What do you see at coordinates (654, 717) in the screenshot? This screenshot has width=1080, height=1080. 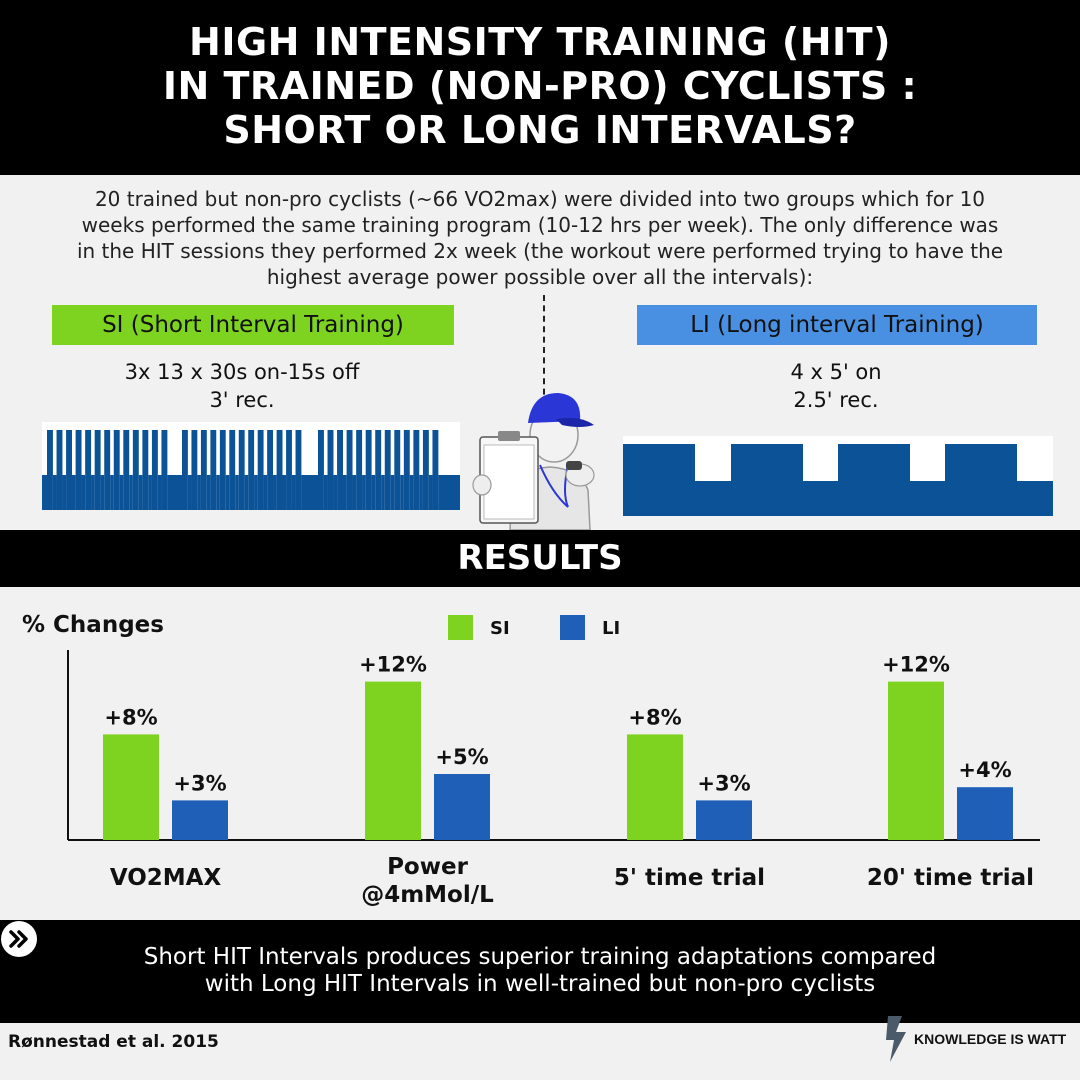 I see `data-label: +8%` at bounding box center [654, 717].